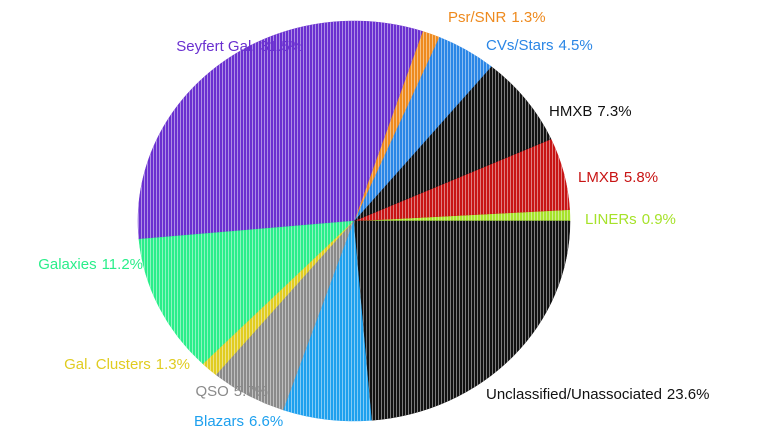  I want to click on slice-category: LMXB, so click(598, 177).